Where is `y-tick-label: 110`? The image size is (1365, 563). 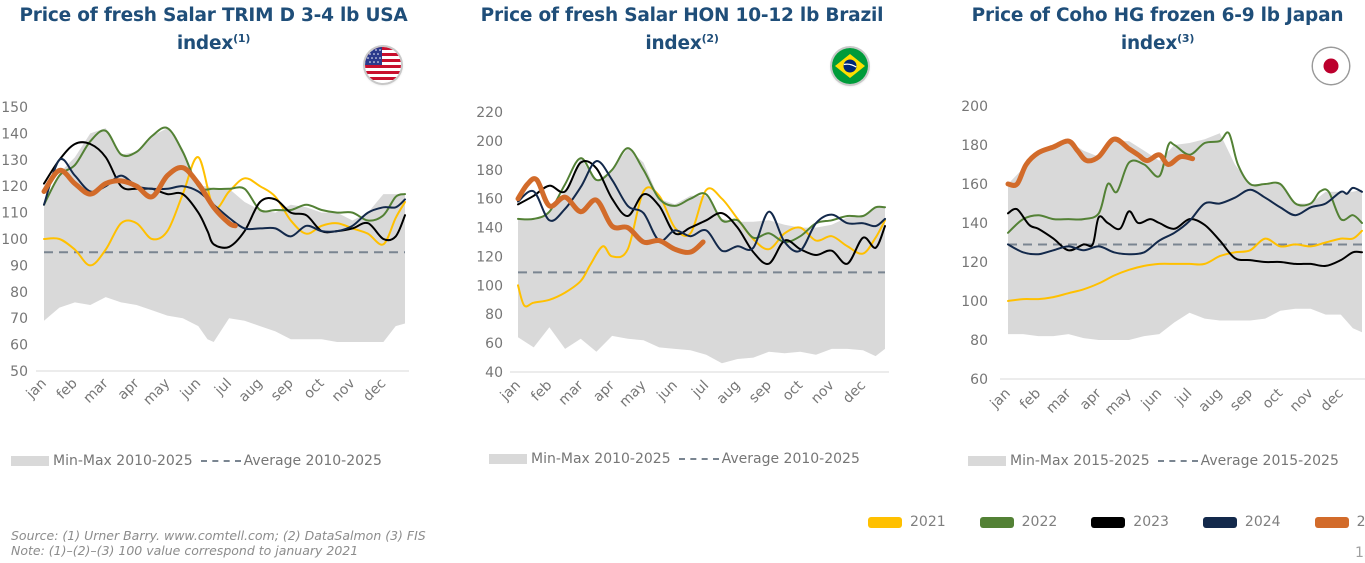
y-tick-label: 110 is located at coordinates (14, 214).